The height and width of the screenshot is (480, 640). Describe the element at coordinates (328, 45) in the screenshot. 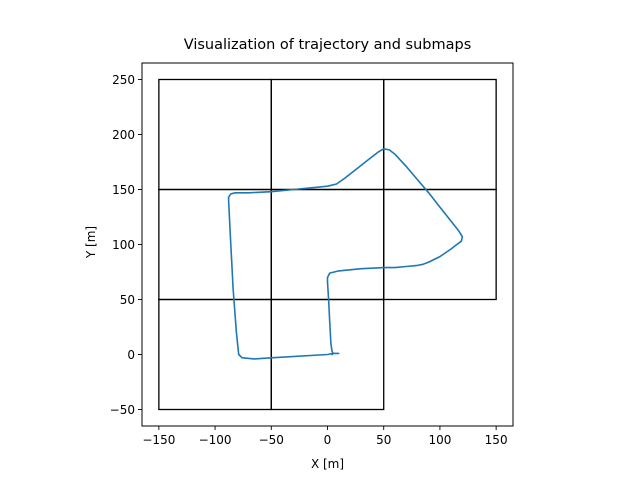

I see `chart-title: Visualization of trajectory and submaps` at that location.